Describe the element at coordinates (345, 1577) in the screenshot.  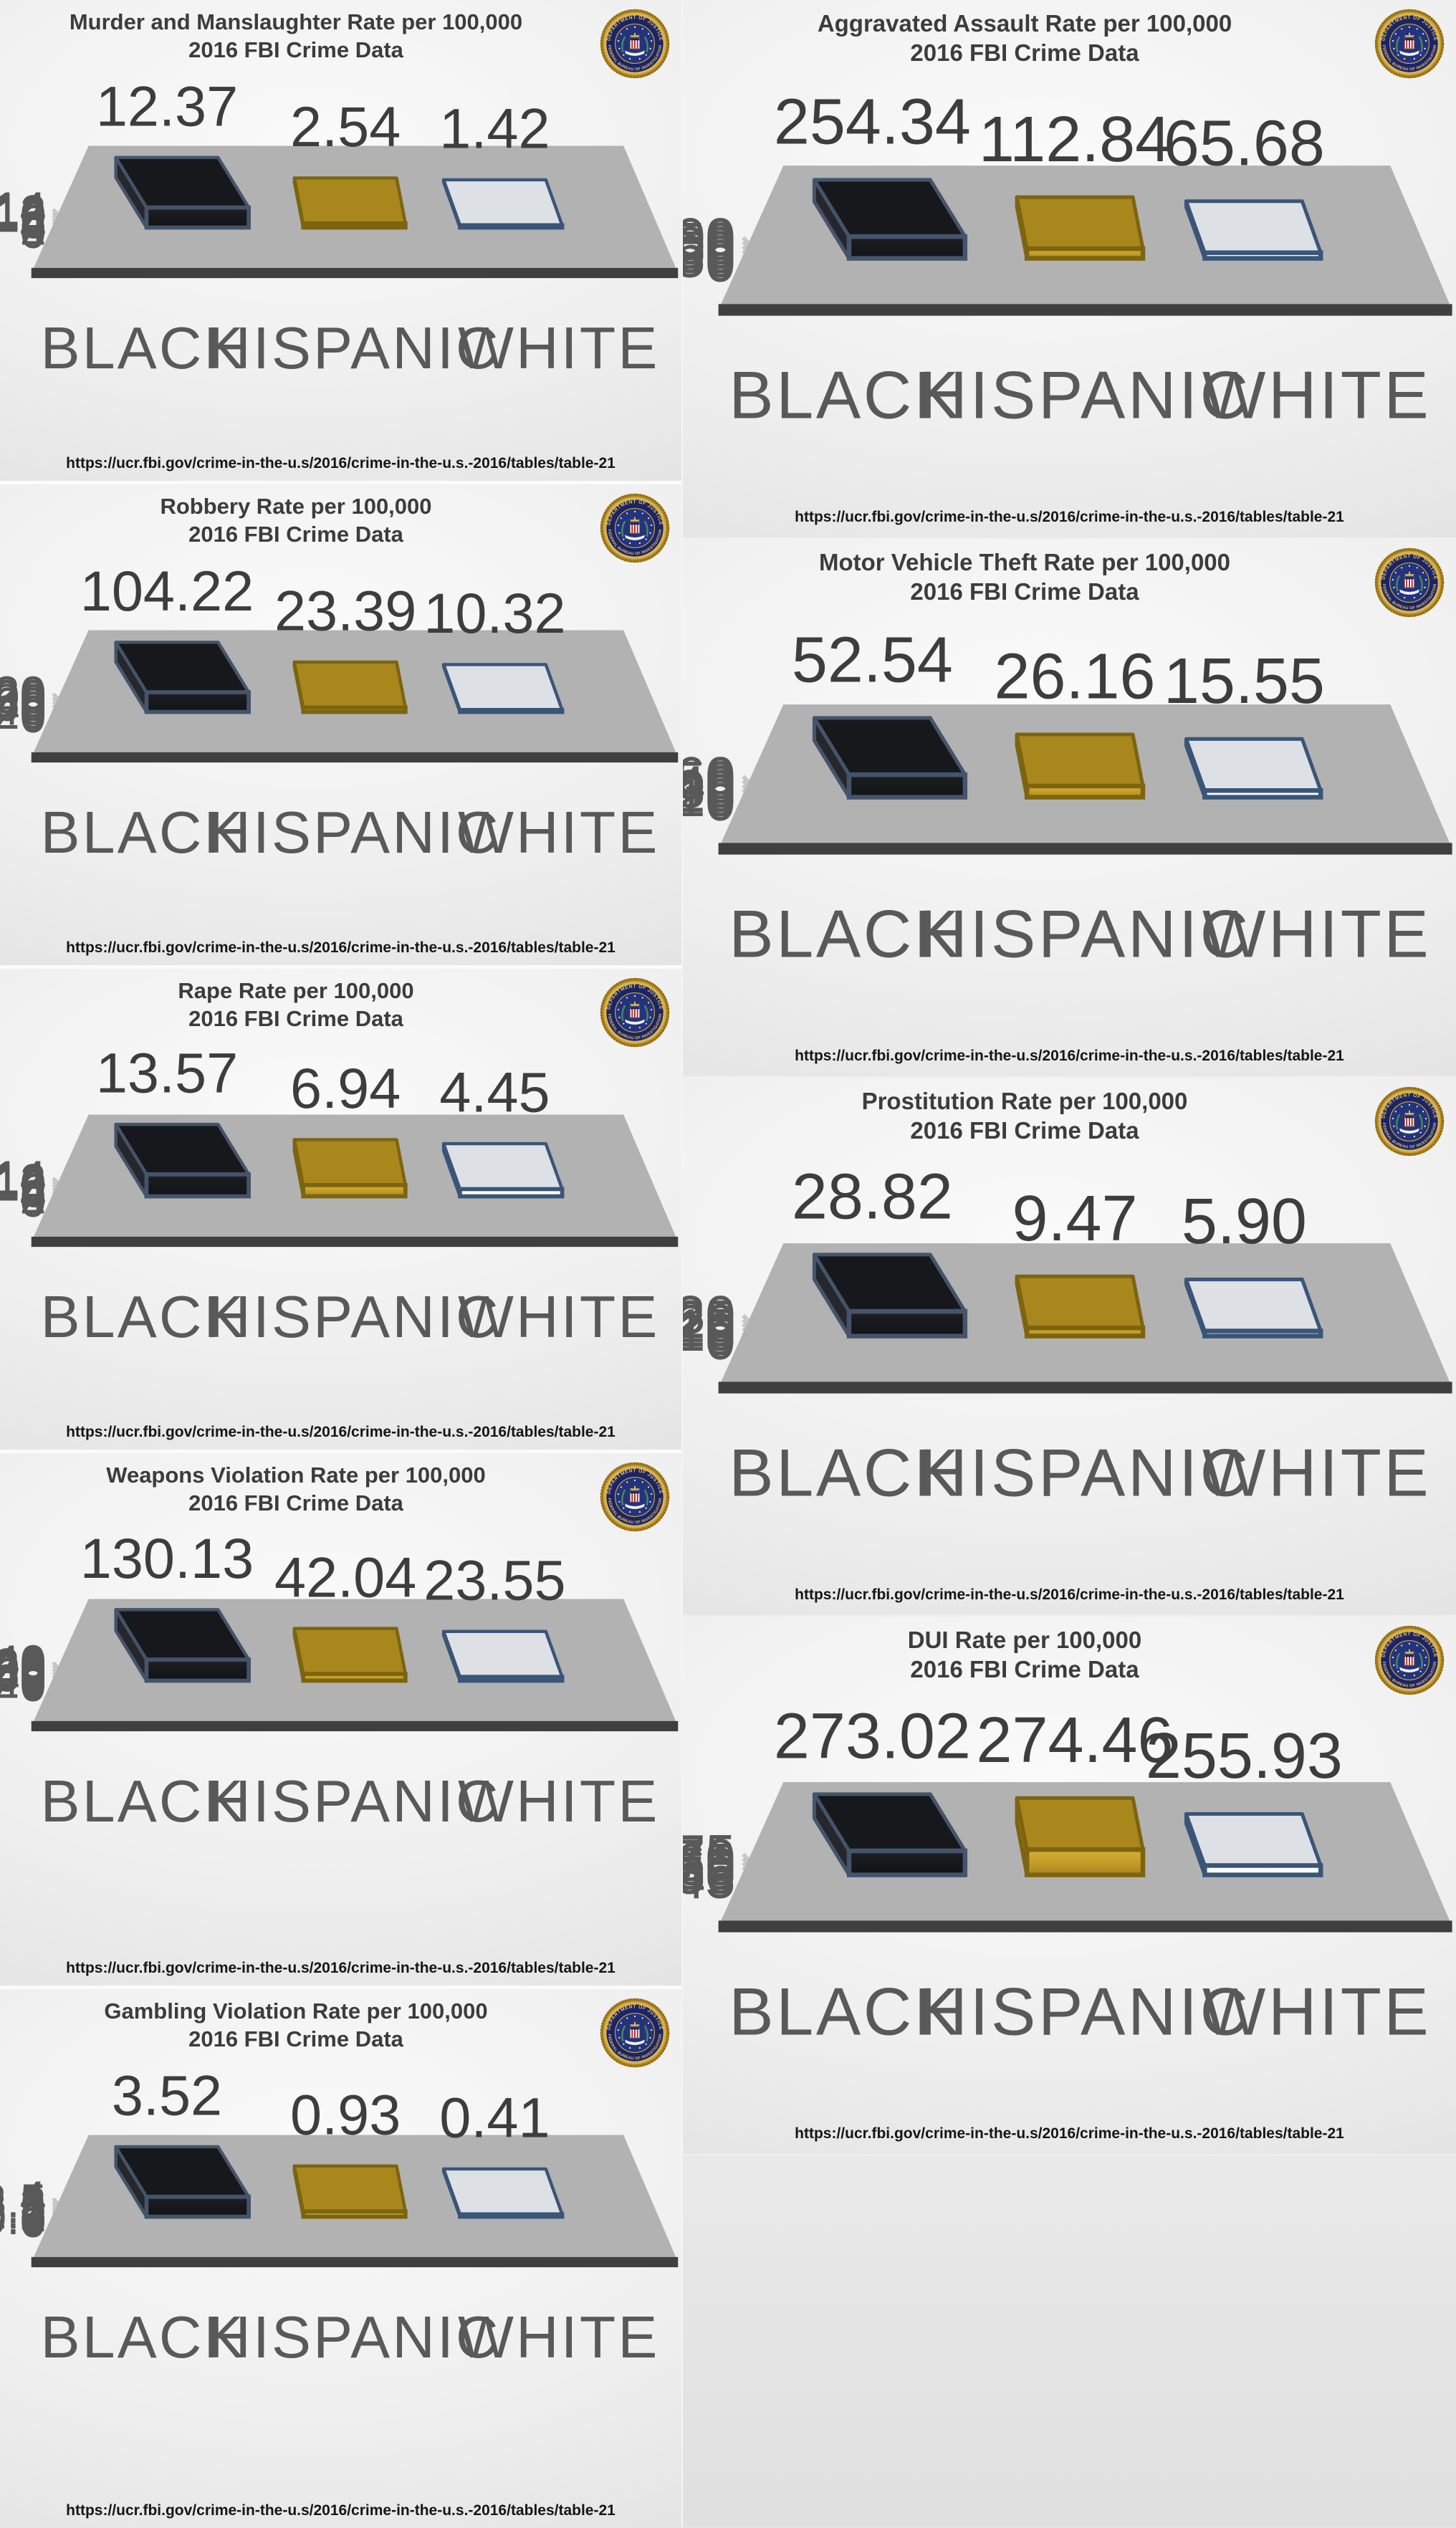
I see `bar-value-label: 42.04` at that location.